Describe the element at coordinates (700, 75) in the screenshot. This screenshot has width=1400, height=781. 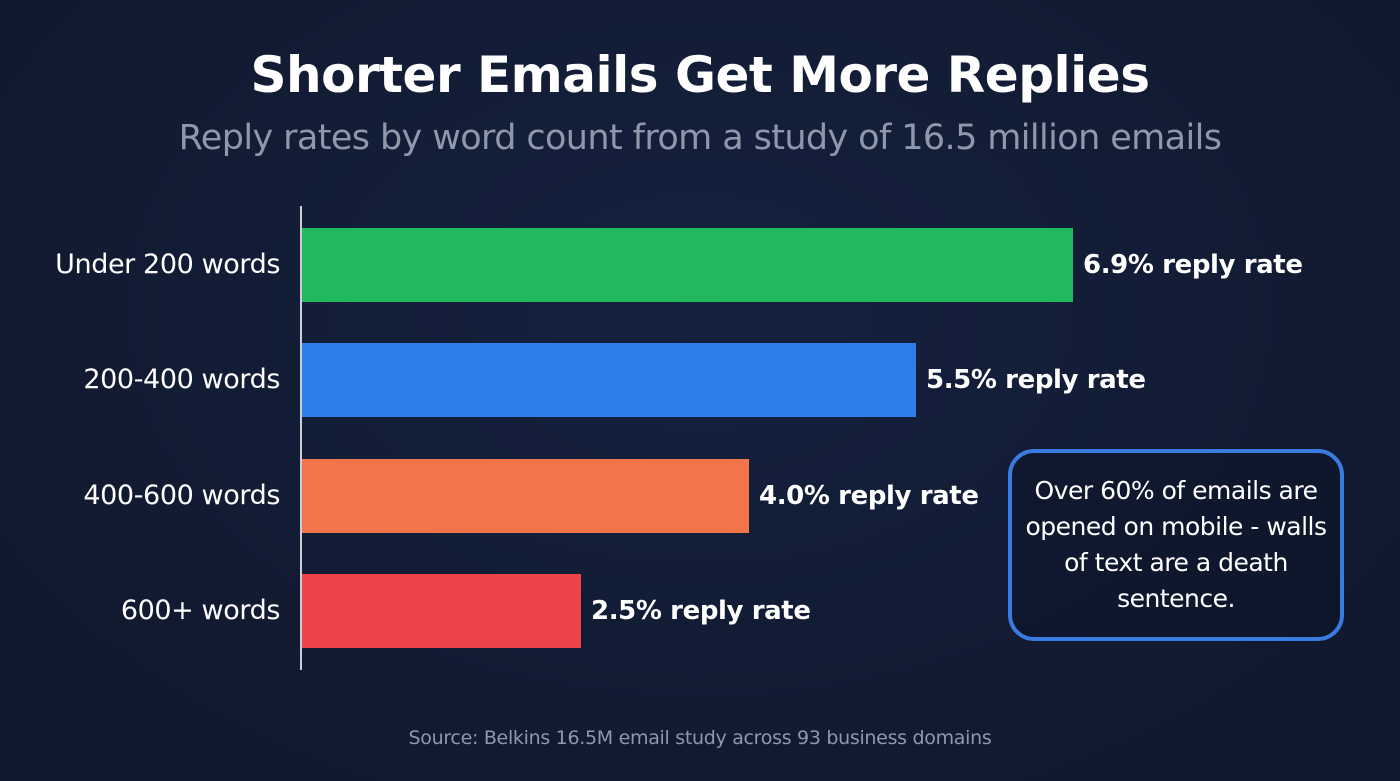
I see `chart-title: Shorter Emails Get More Replies` at that location.